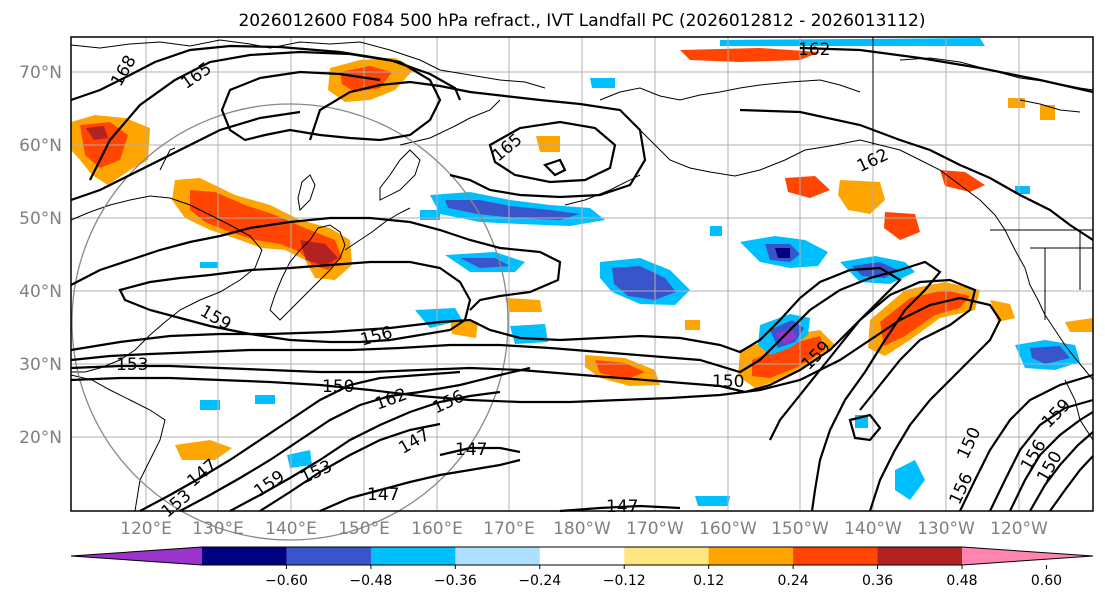 The image size is (1105, 604). I want to click on colorbar-tick-label: −0.36, so click(455, 581).